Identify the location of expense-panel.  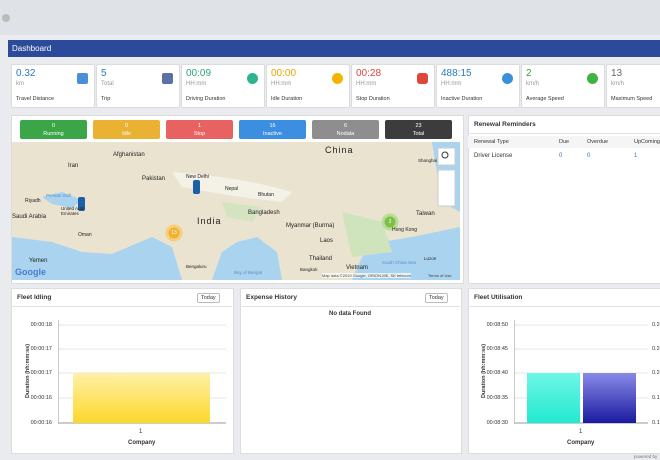
(351, 371).